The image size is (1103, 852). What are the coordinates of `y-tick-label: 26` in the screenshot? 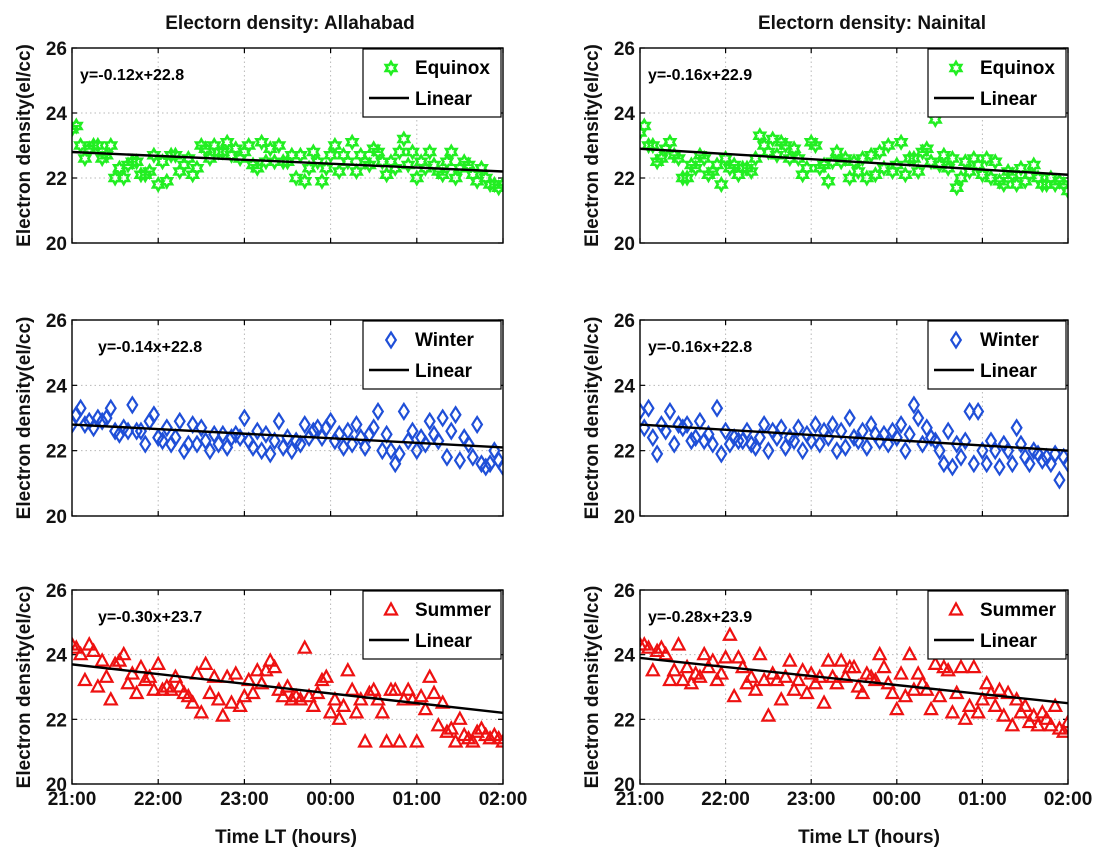 It's located at (56, 591).